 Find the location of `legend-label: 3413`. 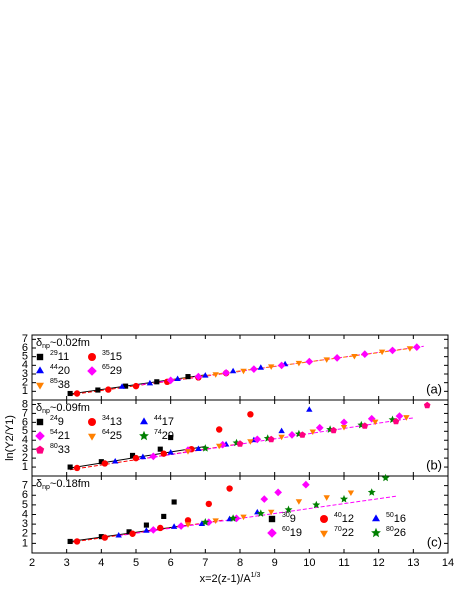

legend-label: 3413 is located at coordinates (112, 421).